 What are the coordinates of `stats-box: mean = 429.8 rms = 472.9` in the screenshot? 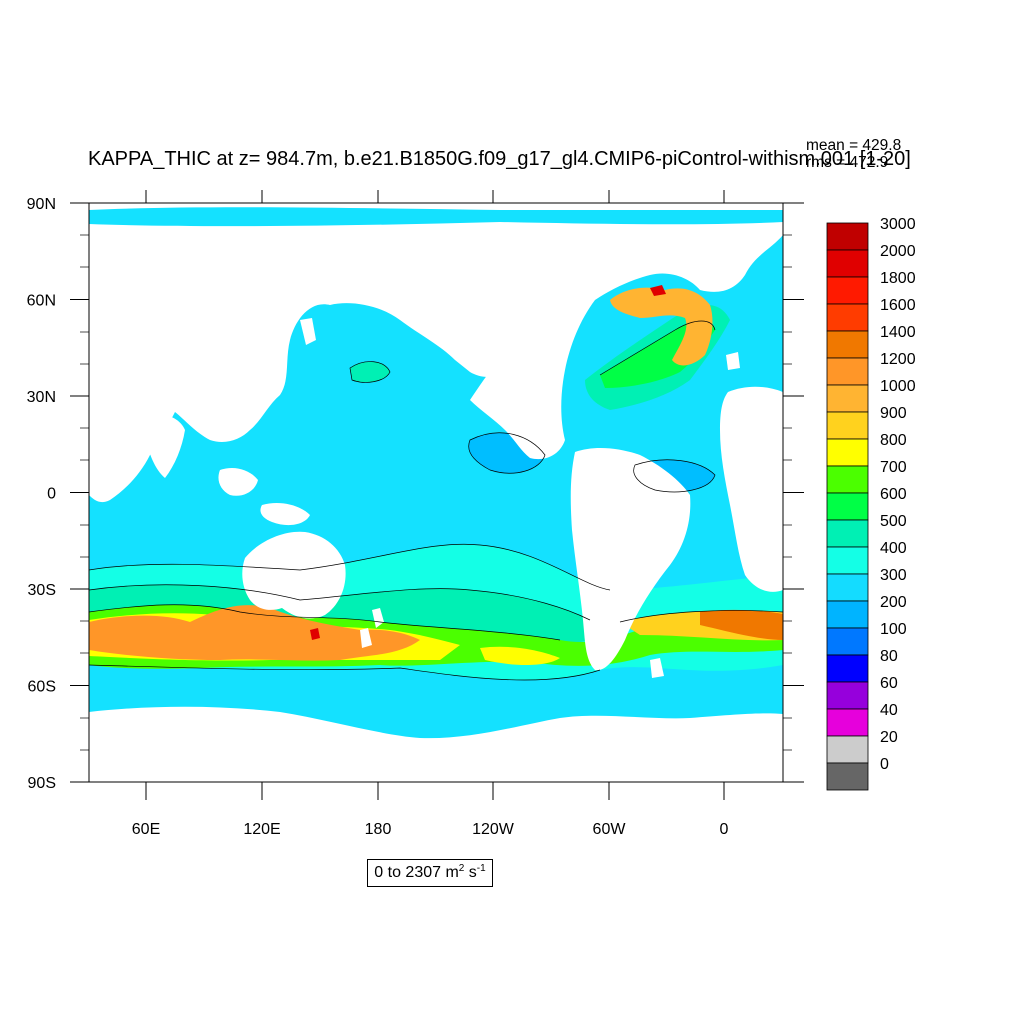 It's located at (853, 154).